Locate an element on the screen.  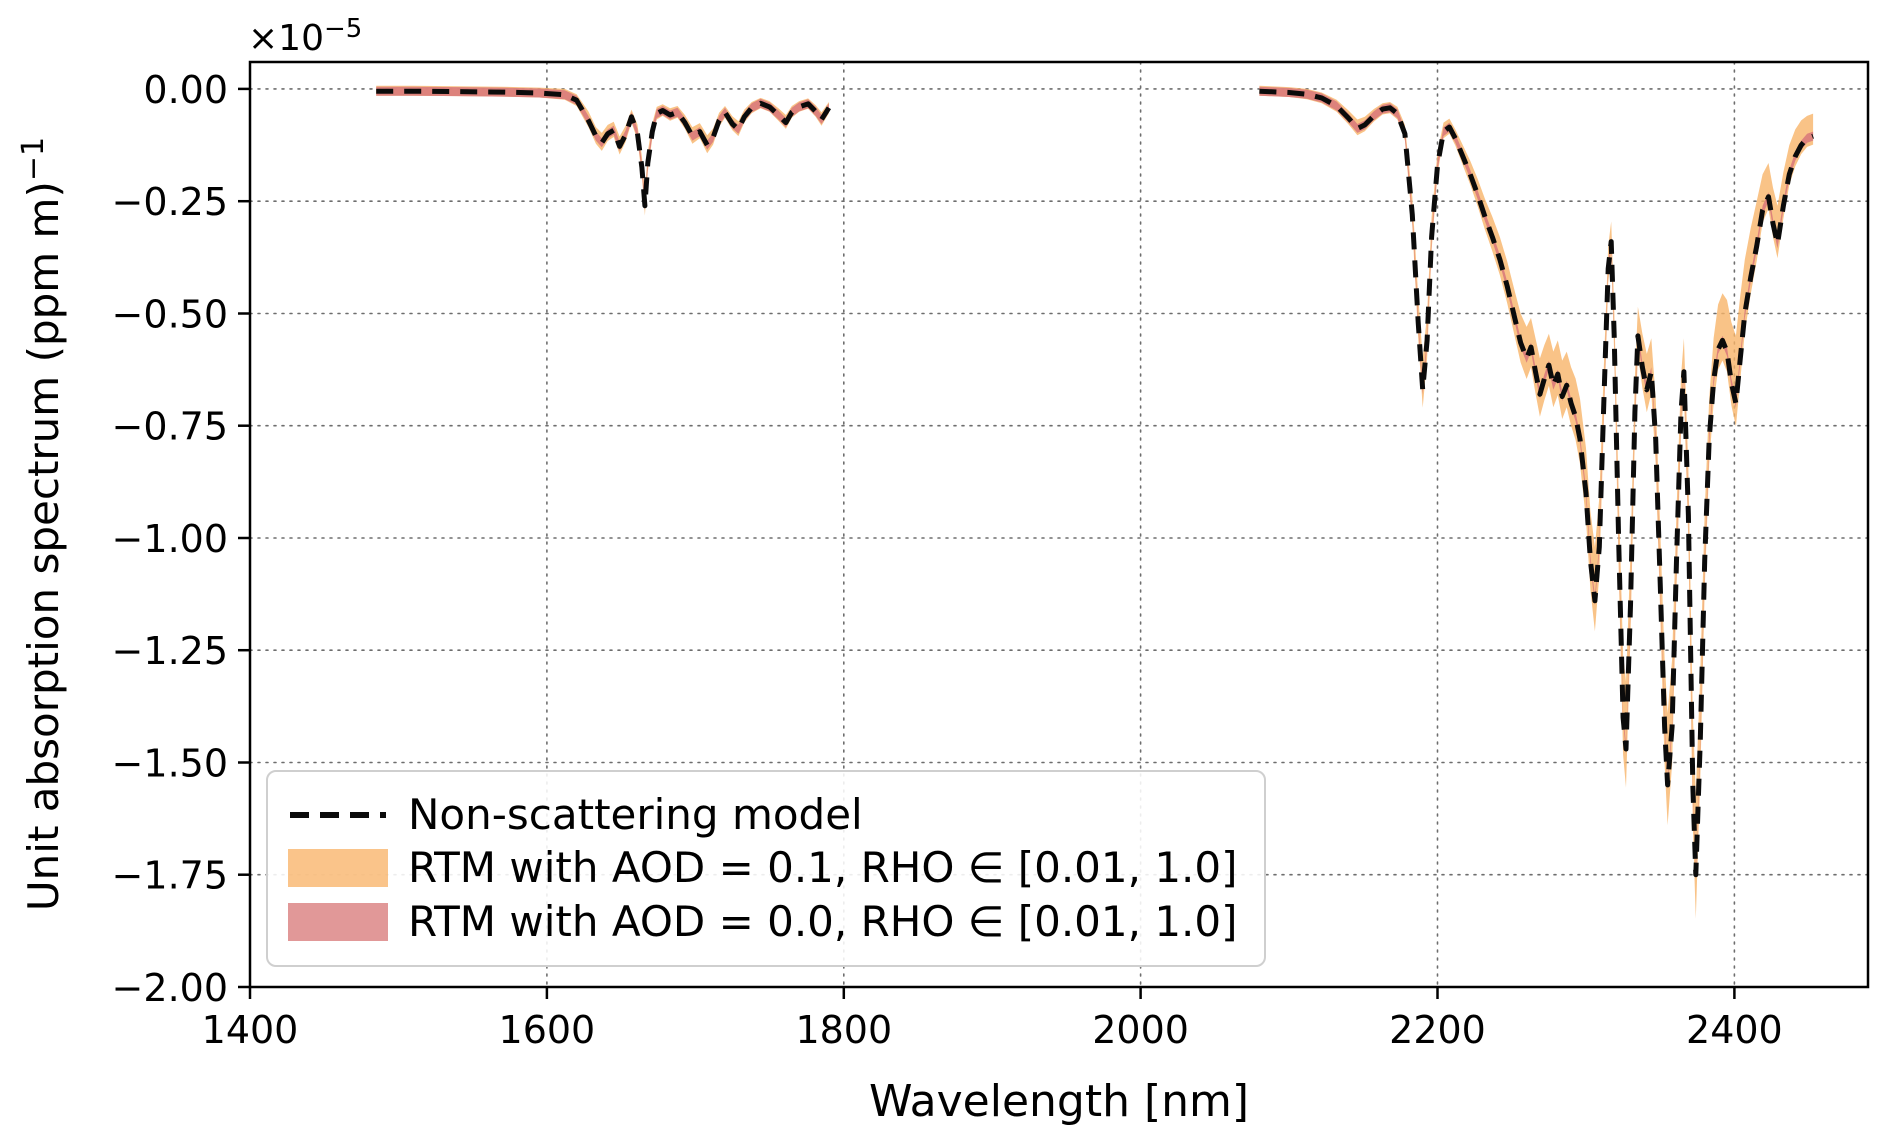
y-axis-title-exponent: −1 is located at coordinates (33, 159).